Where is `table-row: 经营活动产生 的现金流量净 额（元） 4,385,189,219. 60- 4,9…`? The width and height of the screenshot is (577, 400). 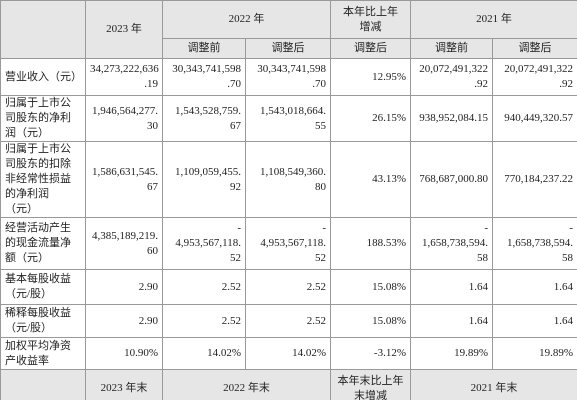
table-row: 经营活动产生 的现金流量净 额（元） 4,385,189,219. 60- 4,9… is located at coordinates (288, 243).